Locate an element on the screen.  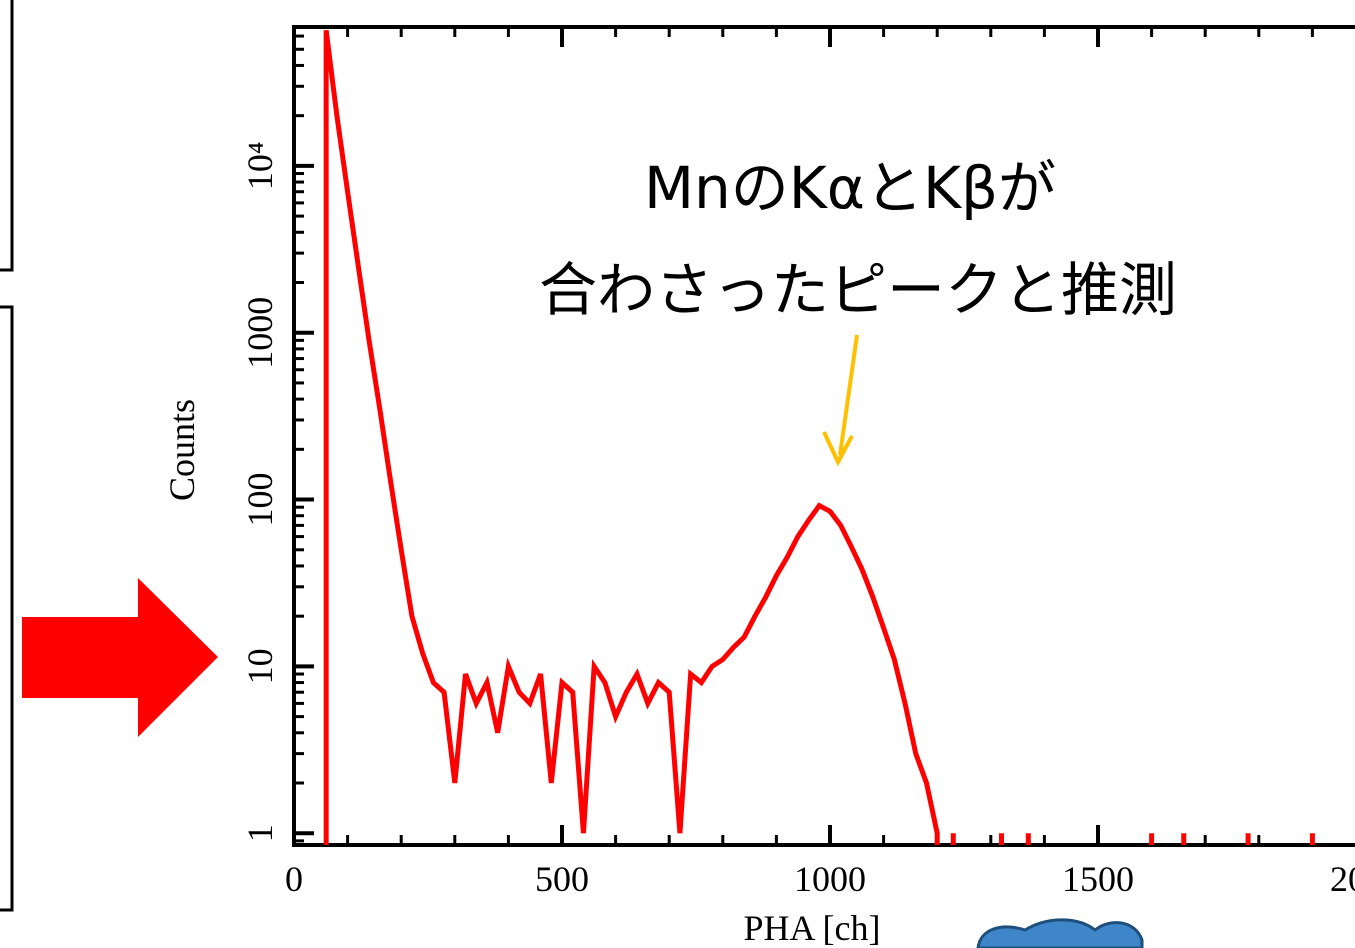
annotation-arrowhead is located at coordinates (838, 449).